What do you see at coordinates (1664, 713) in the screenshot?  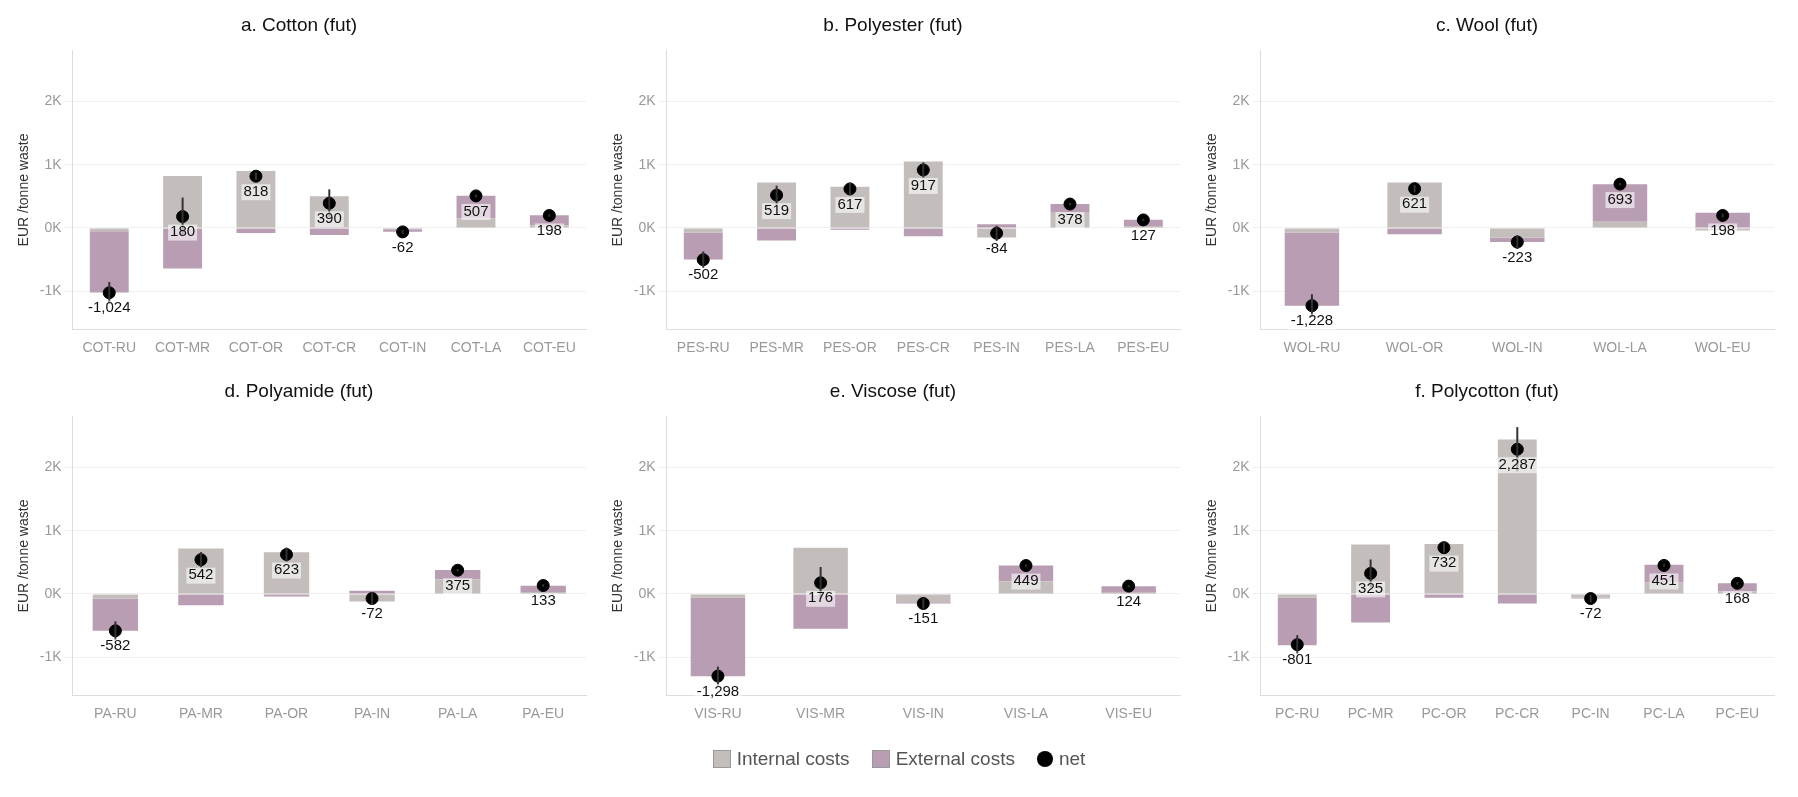 I see `x-tick-label: PC-LA` at bounding box center [1664, 713].